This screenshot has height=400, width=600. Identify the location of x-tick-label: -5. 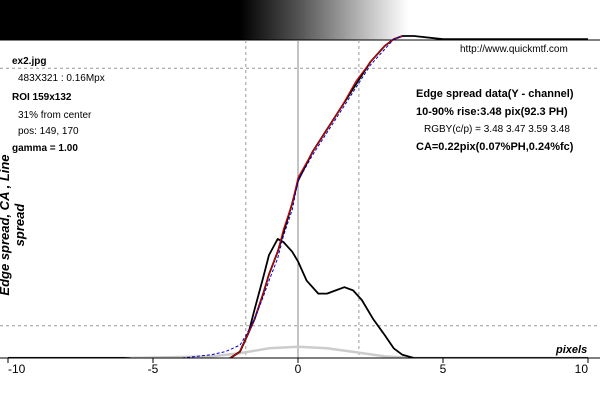
(153, 369).